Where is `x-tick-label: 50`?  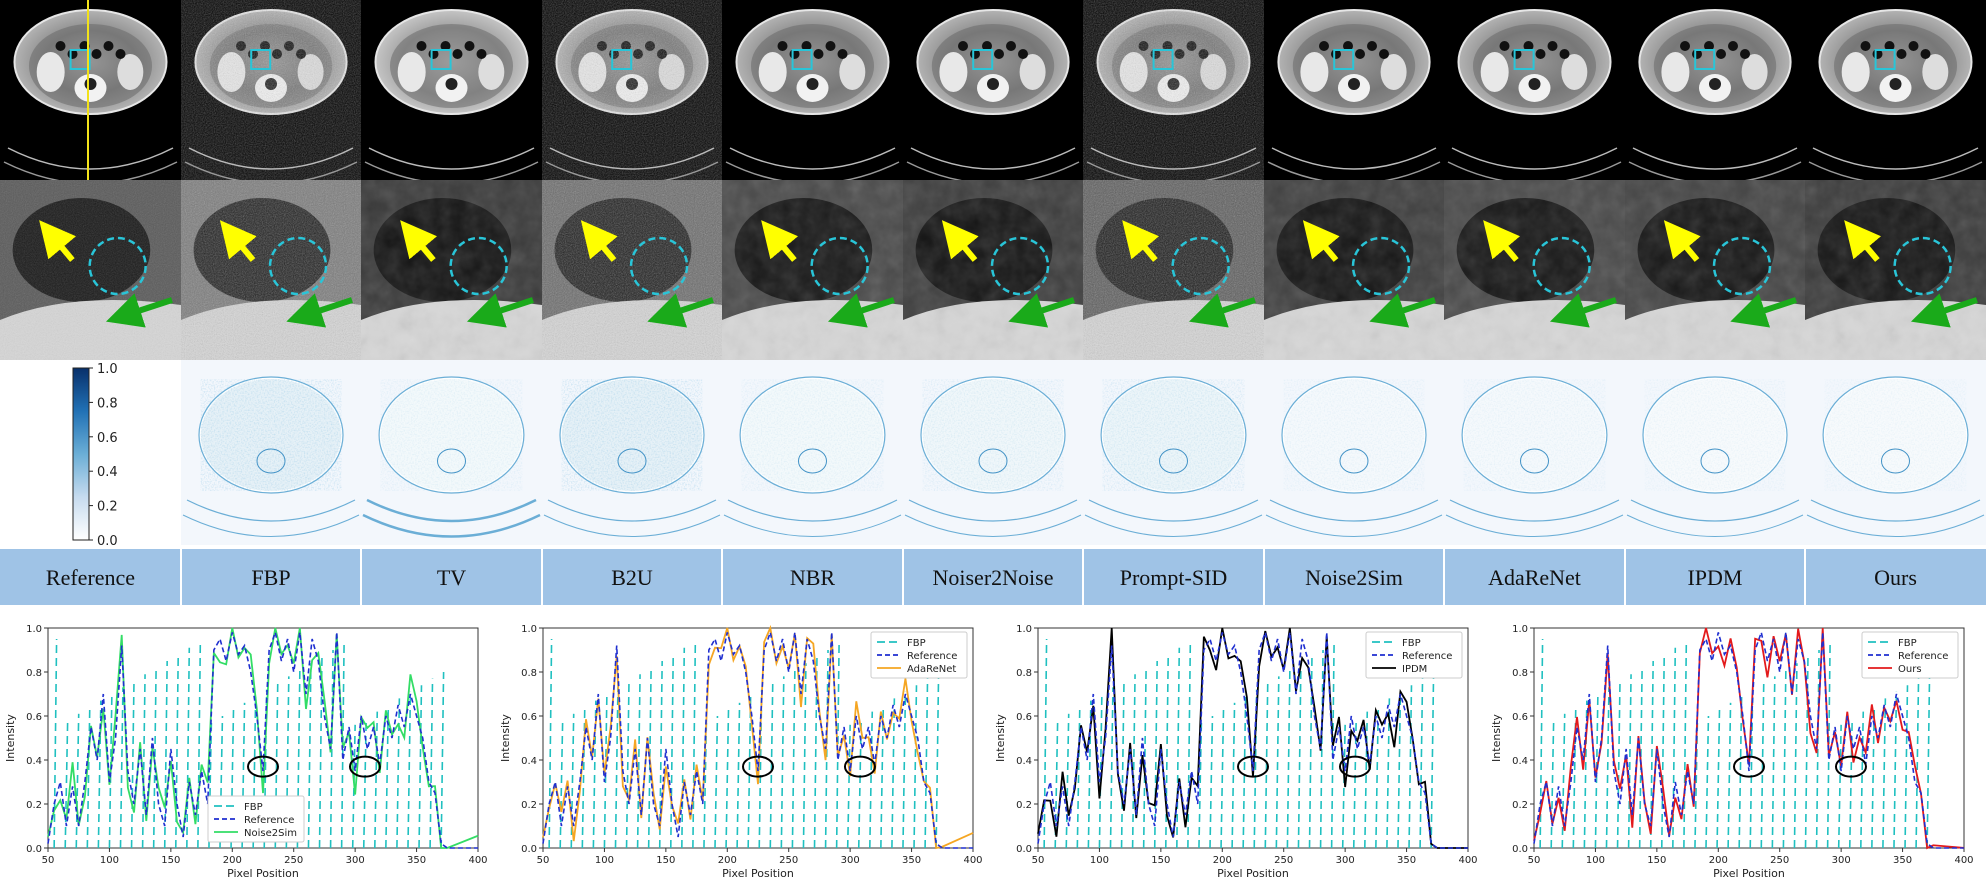 x-tick-label: 50 is located at coordinates (48, 860).